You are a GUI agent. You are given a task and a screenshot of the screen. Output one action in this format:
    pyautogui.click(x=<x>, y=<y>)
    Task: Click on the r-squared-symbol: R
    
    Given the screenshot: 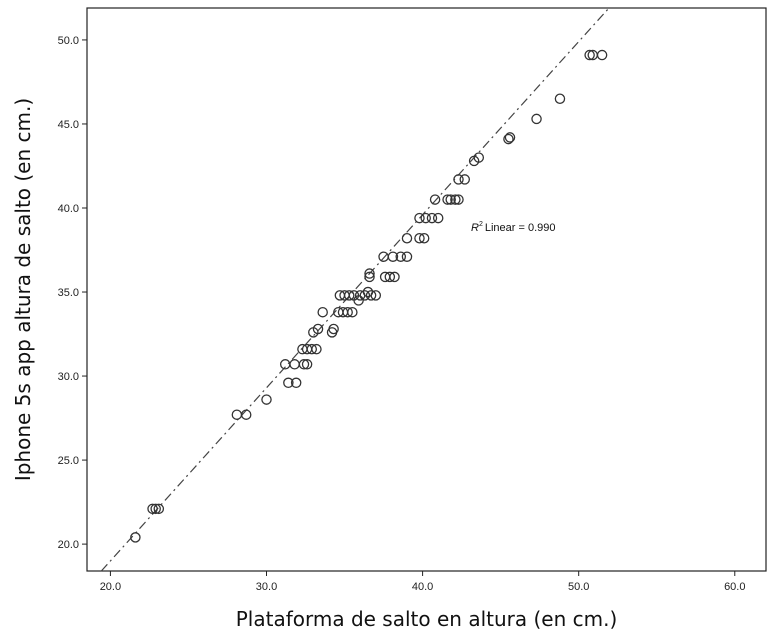 What is the action you would take?
    pyautogui.click(x=475, y=228)
    